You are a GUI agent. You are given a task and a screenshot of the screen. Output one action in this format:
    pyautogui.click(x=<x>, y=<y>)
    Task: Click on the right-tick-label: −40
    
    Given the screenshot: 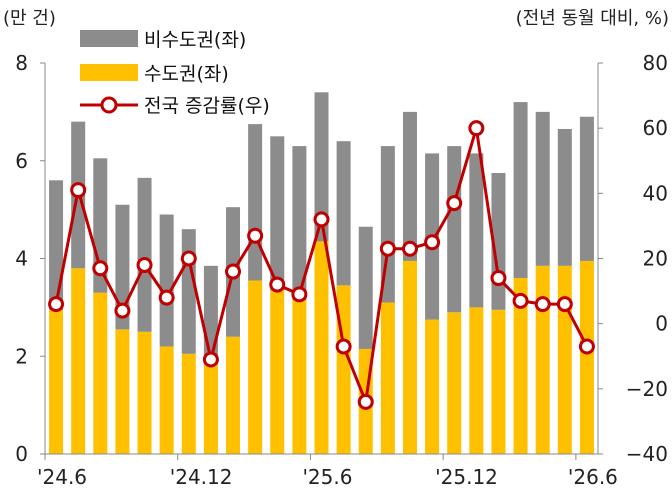 What is the action you would take?
    pyautogui.click(x=647, y=454)
    